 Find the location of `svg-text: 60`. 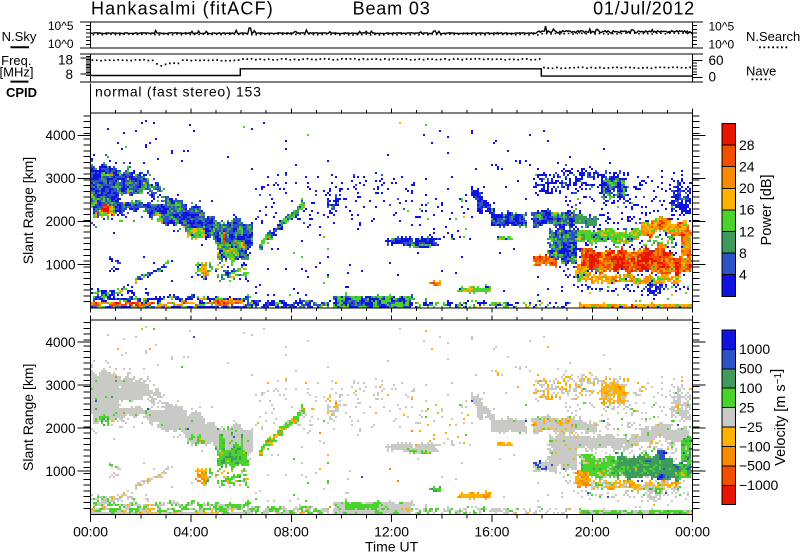

svg-text: 60 is located at coordinates (716, 60).